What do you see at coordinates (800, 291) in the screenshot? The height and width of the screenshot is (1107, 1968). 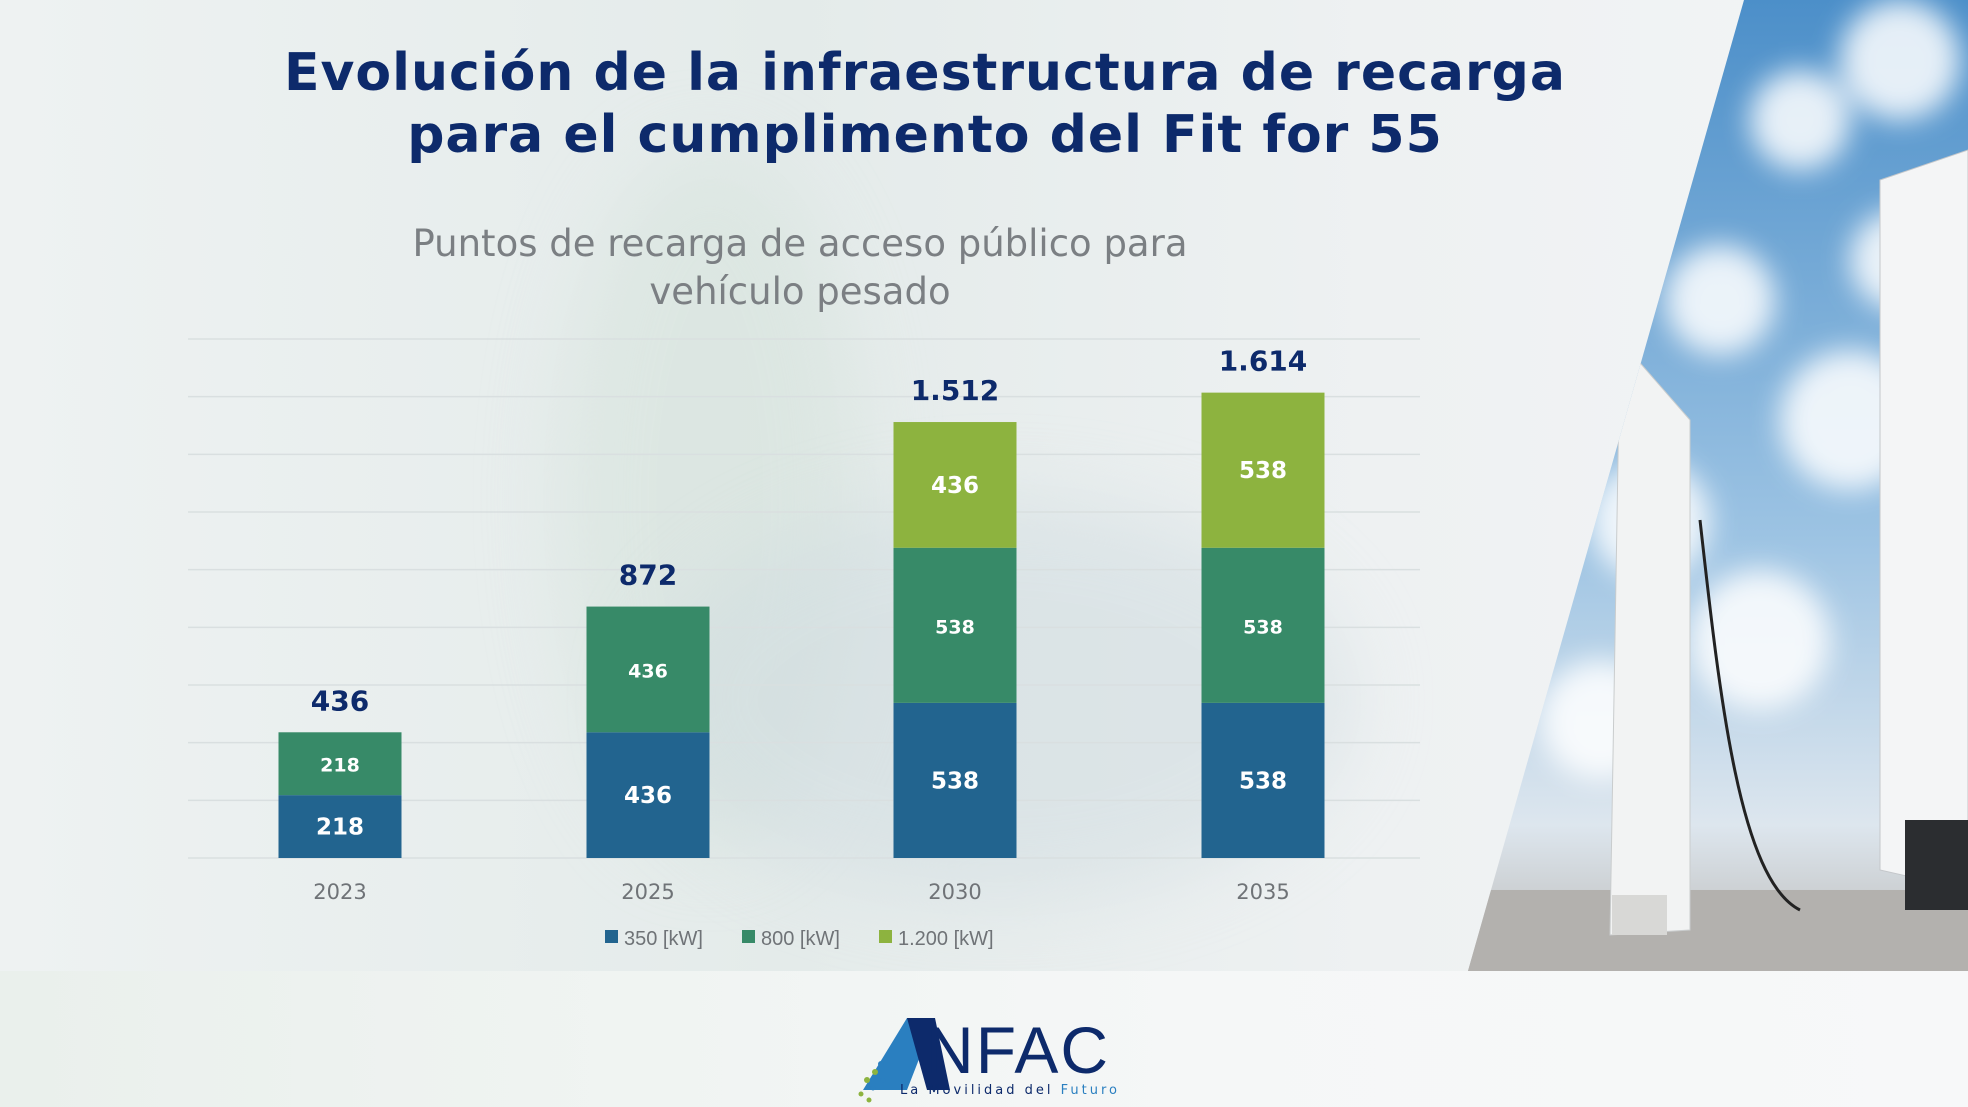 I see `chart-title-line-2: vehículo pesado` at bounding box center [800, 291].